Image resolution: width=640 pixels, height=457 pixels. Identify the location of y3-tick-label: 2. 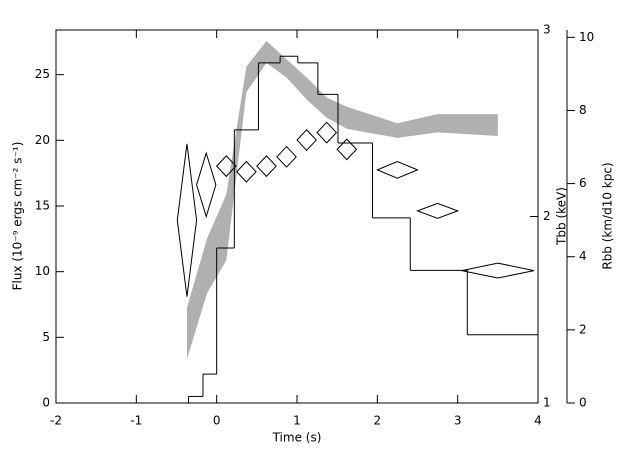
(583, 329).